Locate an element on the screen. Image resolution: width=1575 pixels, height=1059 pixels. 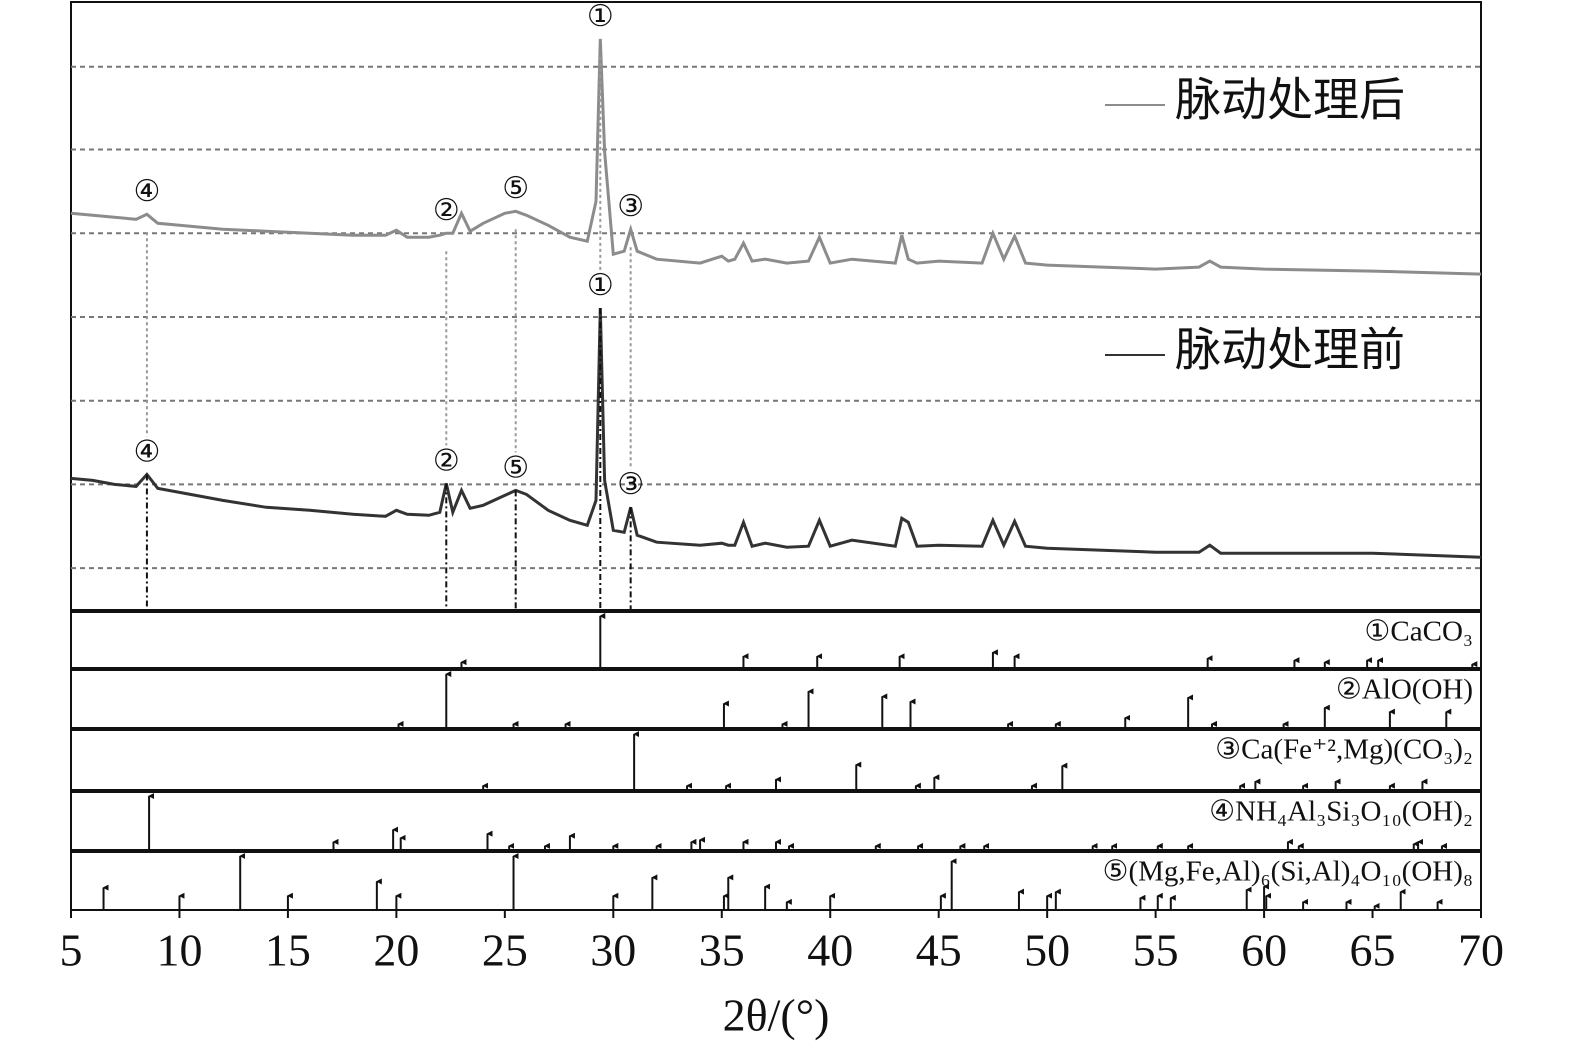
x-tick-label: 40 is located at coordinates (830, 950).